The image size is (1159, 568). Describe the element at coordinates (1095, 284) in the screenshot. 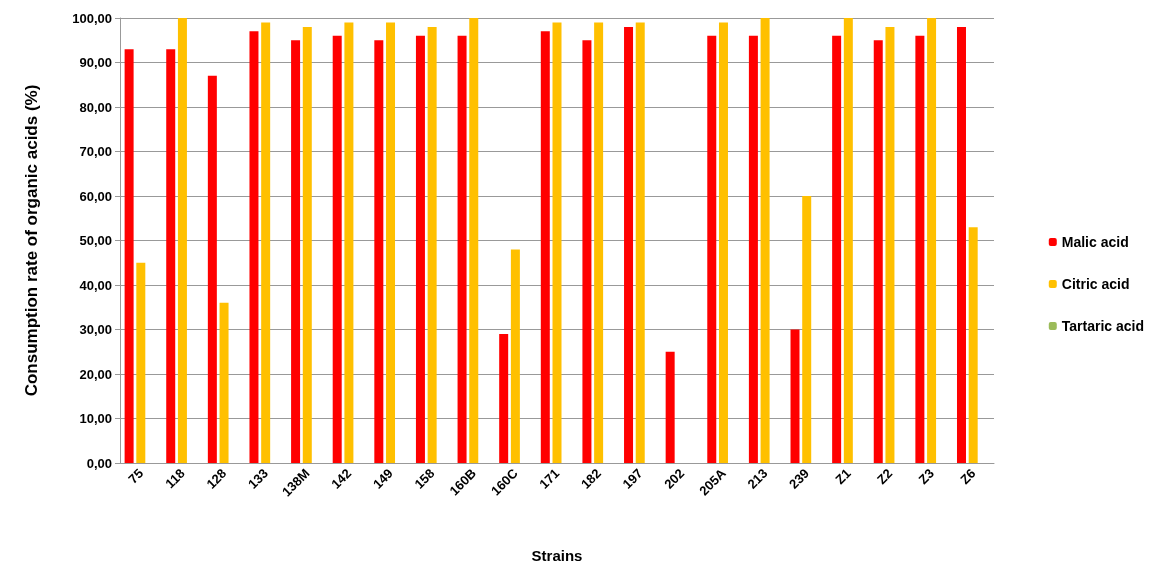

I see `legend-label: Citric acid` at that location.